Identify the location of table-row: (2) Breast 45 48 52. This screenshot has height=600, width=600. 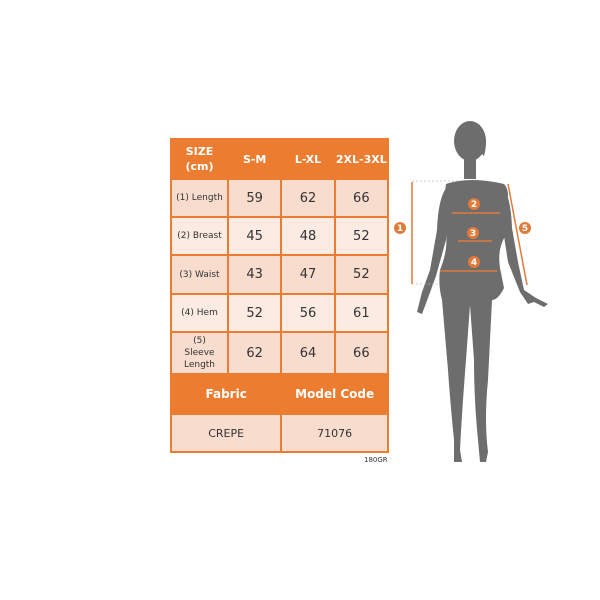
(280, 236).